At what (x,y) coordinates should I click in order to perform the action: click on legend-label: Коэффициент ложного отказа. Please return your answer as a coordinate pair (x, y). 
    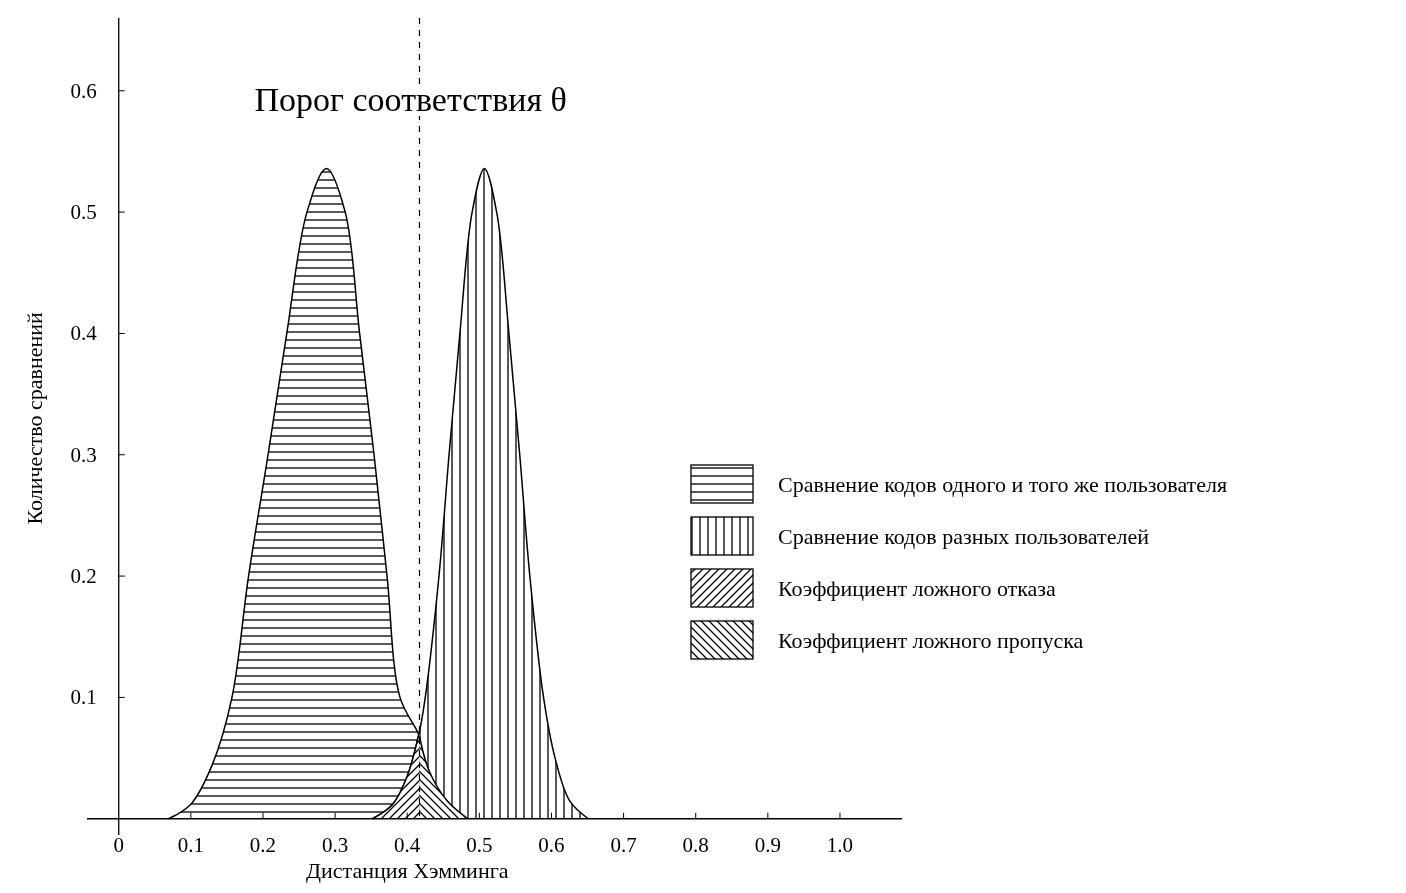
    Looking at the image, I should click on (917, 588).